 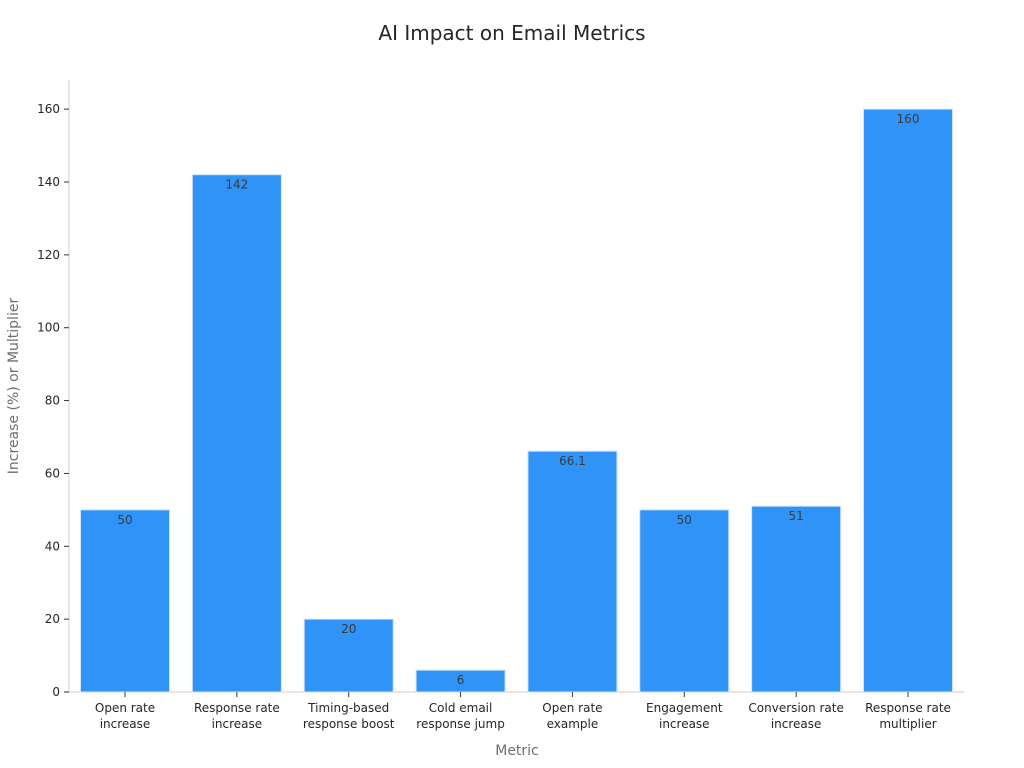 I want to click on x-category-label: Engagement, so click(x=684, y=708).